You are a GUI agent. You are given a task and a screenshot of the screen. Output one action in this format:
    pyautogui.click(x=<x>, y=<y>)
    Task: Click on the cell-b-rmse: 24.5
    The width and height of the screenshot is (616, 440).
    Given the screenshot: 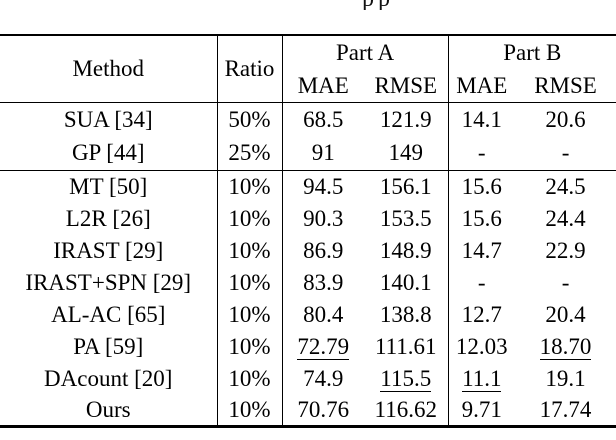 What is the action you would take?
    pyautogui.click(x=565, y=186)
    